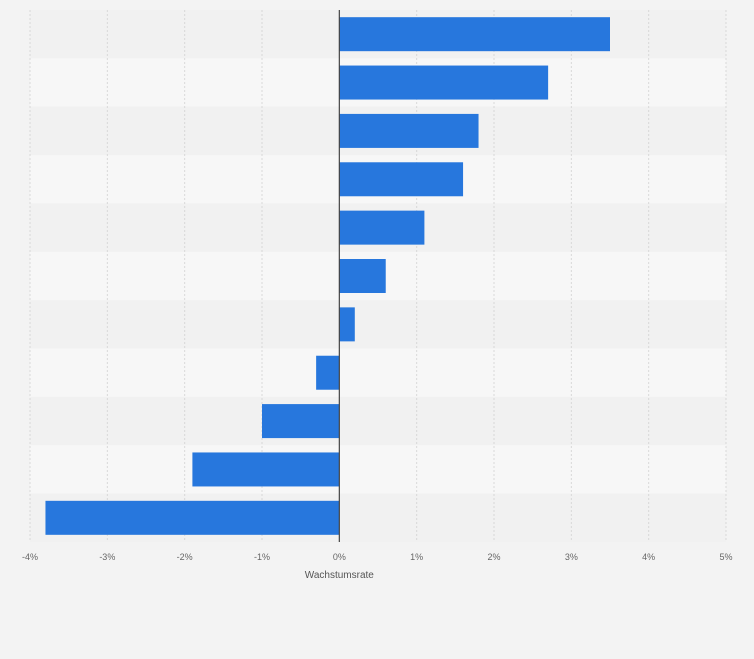  Describe the element at coordinates (339, 557) in the screenshot. I see `x-tick-label: 0%` at that location.